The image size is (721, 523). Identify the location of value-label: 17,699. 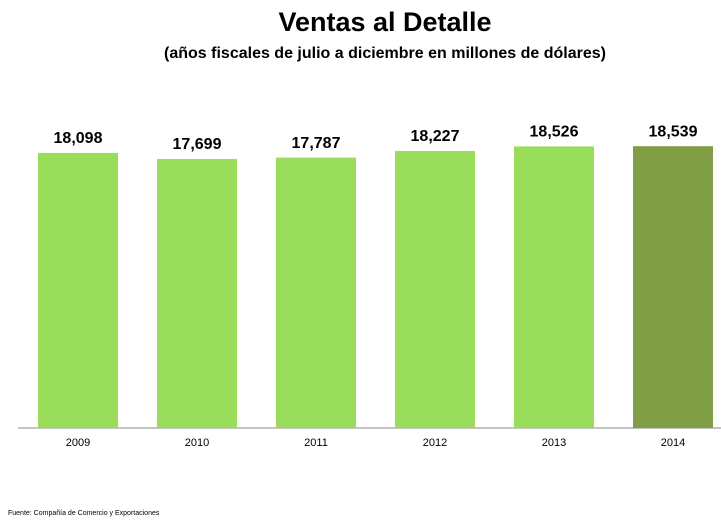
(197, 144).